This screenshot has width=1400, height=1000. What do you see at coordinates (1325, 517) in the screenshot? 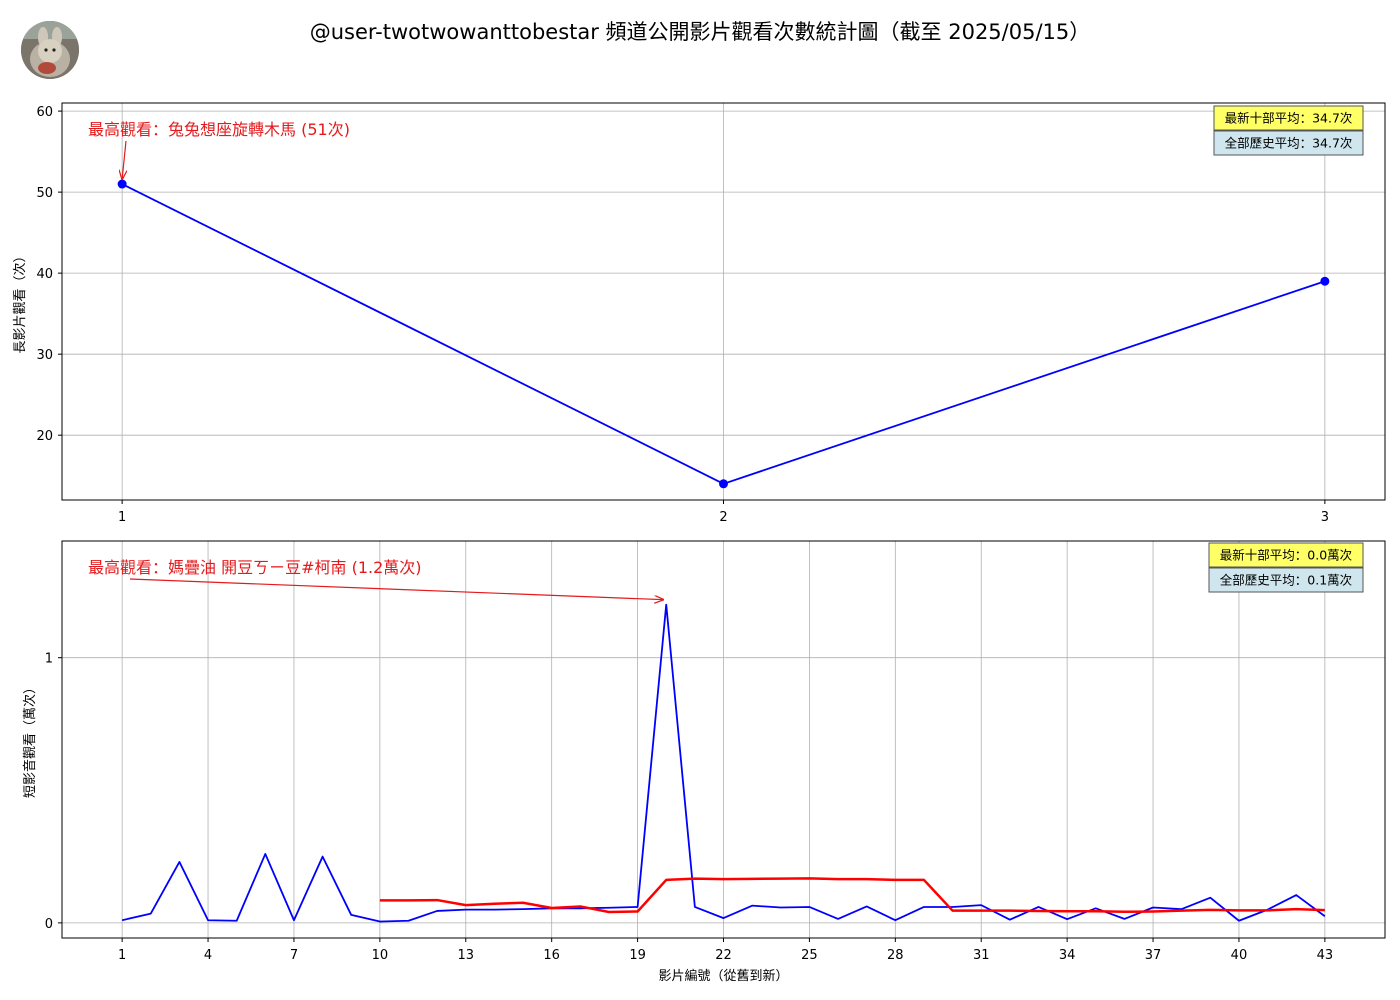
I see `x-tick-label: 3` at bounding box center [1325, 517].